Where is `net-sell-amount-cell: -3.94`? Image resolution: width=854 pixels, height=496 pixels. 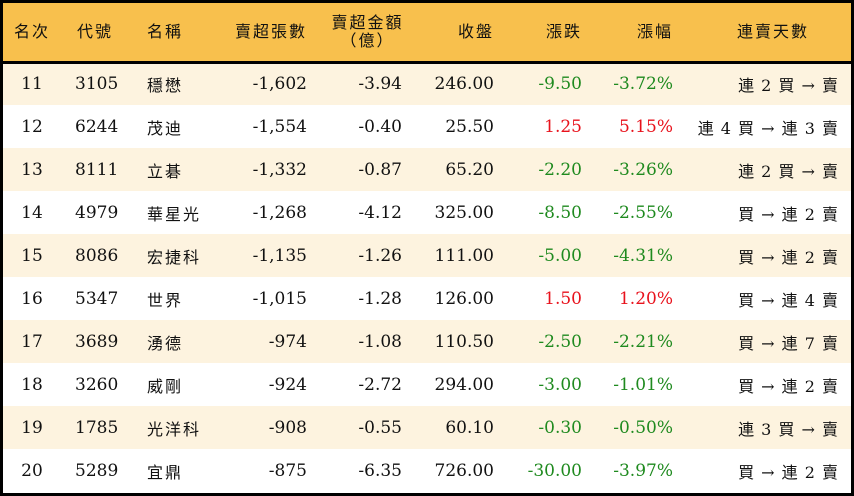
net-sell-amount-cell: -3.94 is located at coordinates (380, 84).